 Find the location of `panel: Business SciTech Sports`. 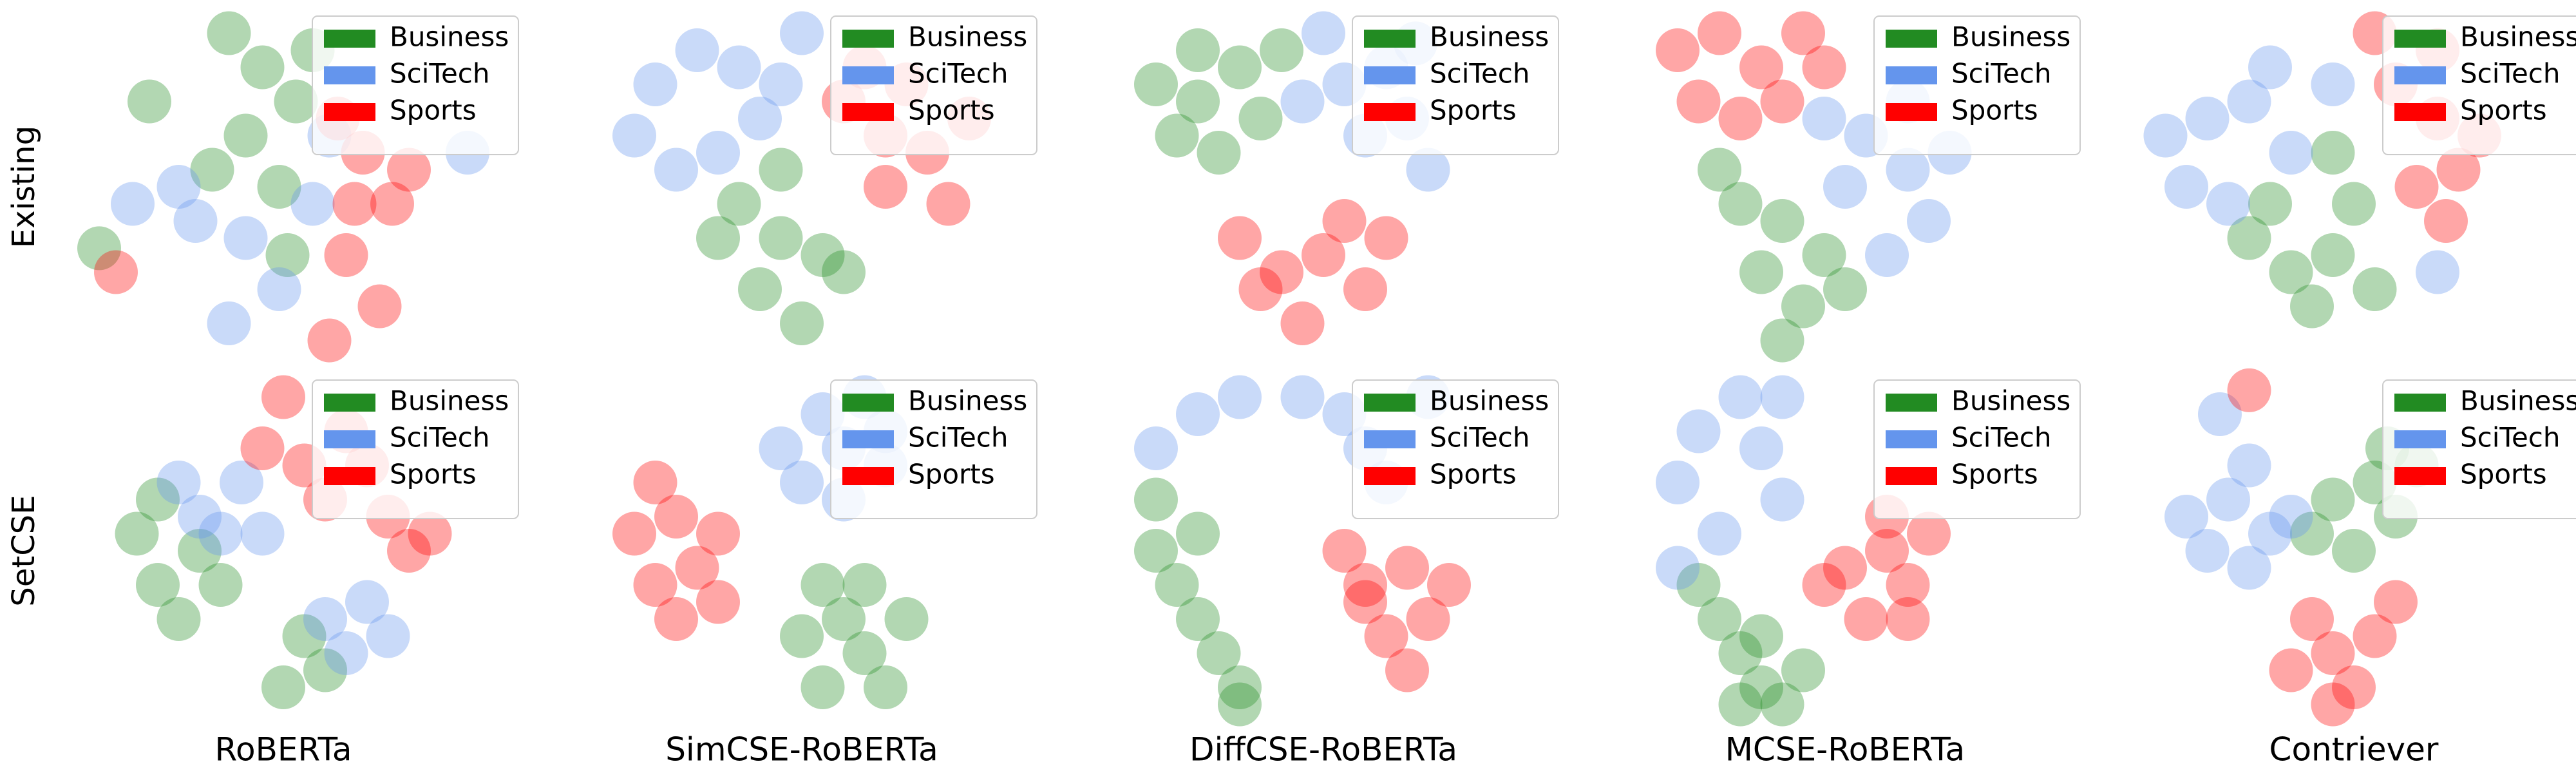

panel: Business SciTech Sports is located at coordinates (317, 542).